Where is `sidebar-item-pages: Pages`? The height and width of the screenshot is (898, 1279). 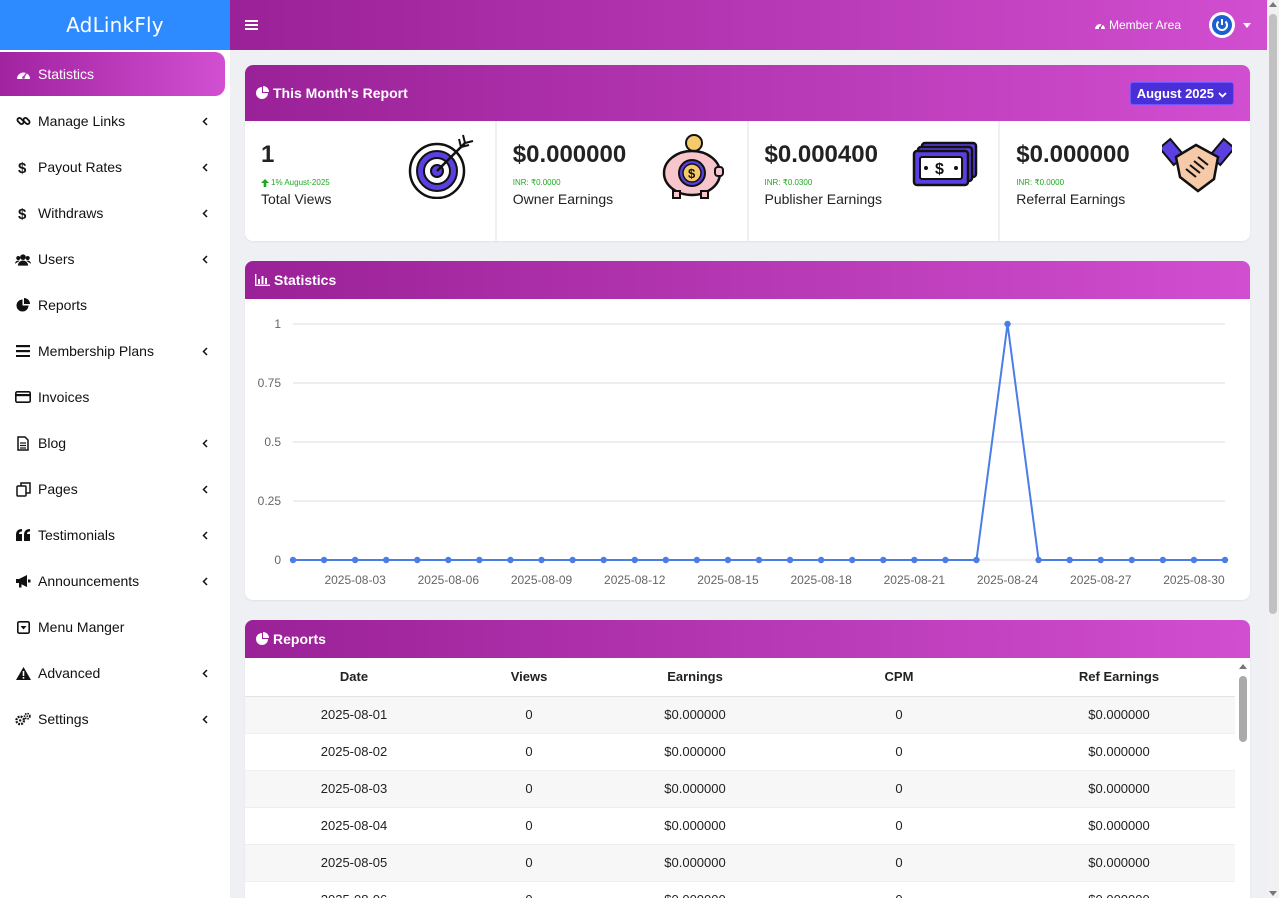 sidebar-item-pages: Pages is located at coordinates (115, 489).